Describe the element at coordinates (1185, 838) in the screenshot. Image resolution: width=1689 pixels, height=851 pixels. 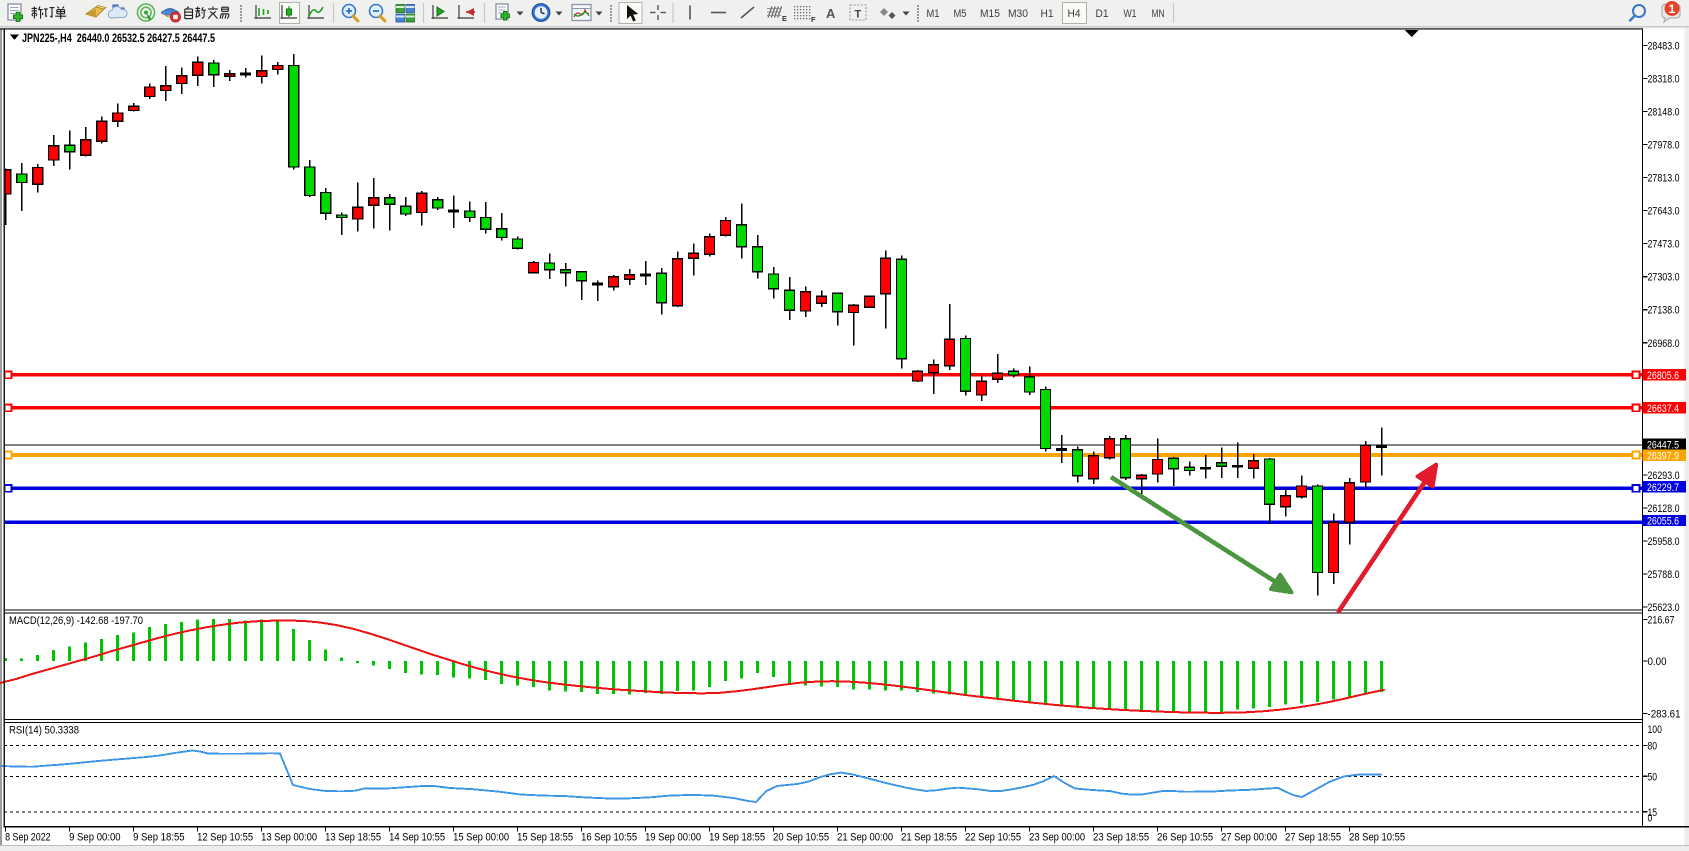
I see `svg-text: 26 Sep 10:55` at that location.